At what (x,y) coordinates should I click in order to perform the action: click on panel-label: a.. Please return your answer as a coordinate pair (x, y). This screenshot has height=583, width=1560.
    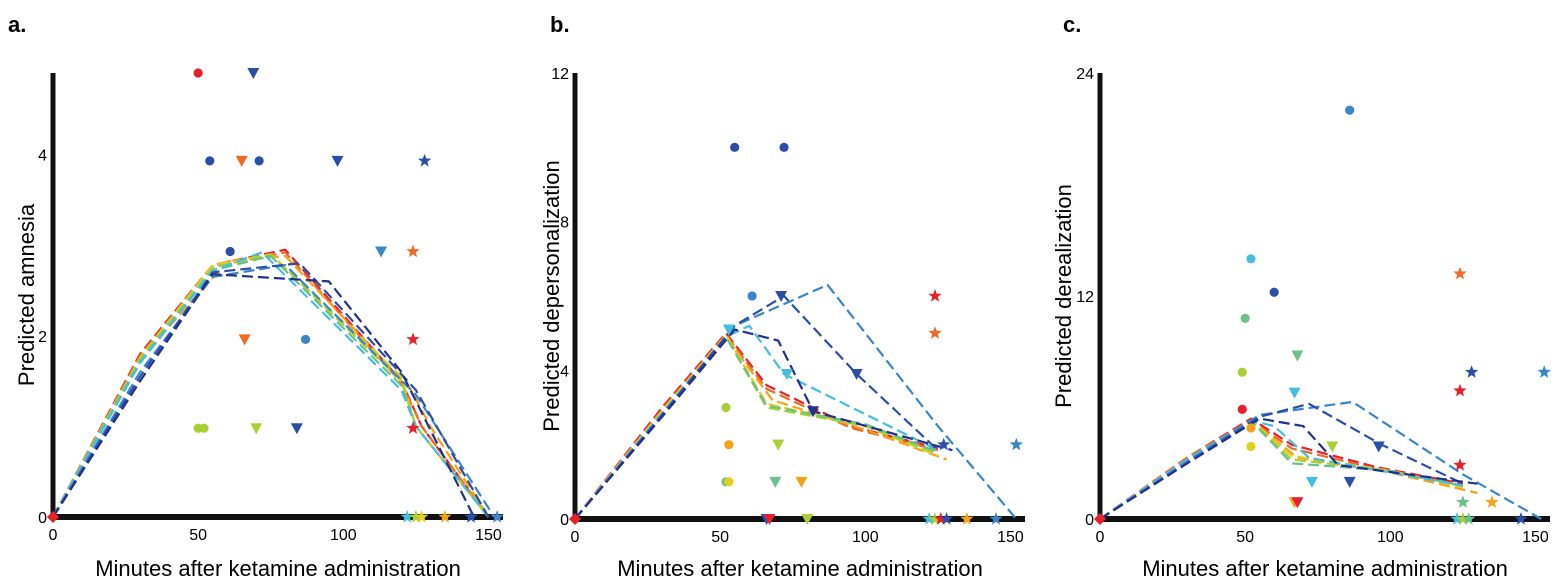
    Looking at the image, I should click on (17, 24).